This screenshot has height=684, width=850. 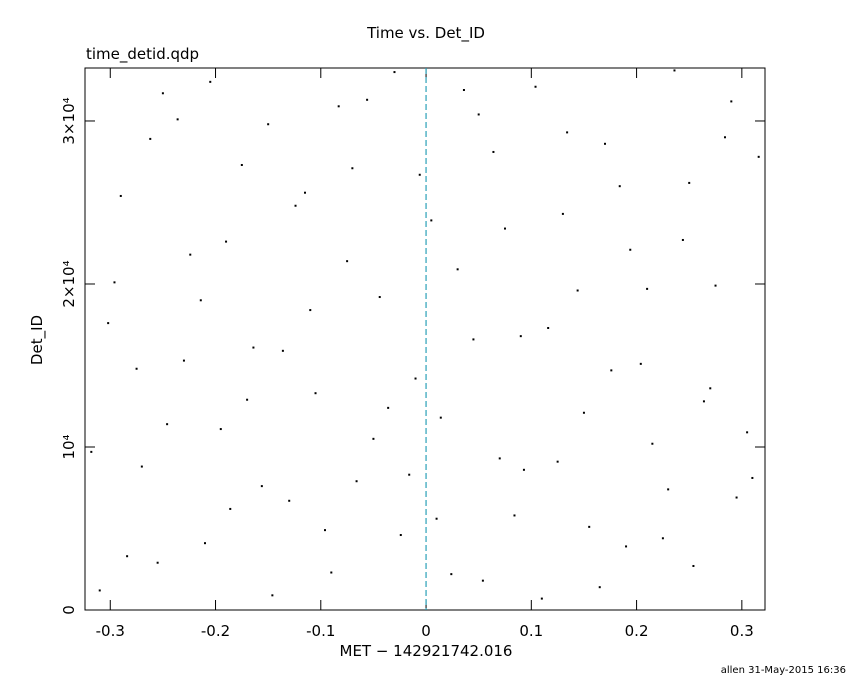 What do you see at coordinates (142, 54) in the screenshot?
I see `chart-subtitle: time_detid.qdp` at bounding box center [142, 54].